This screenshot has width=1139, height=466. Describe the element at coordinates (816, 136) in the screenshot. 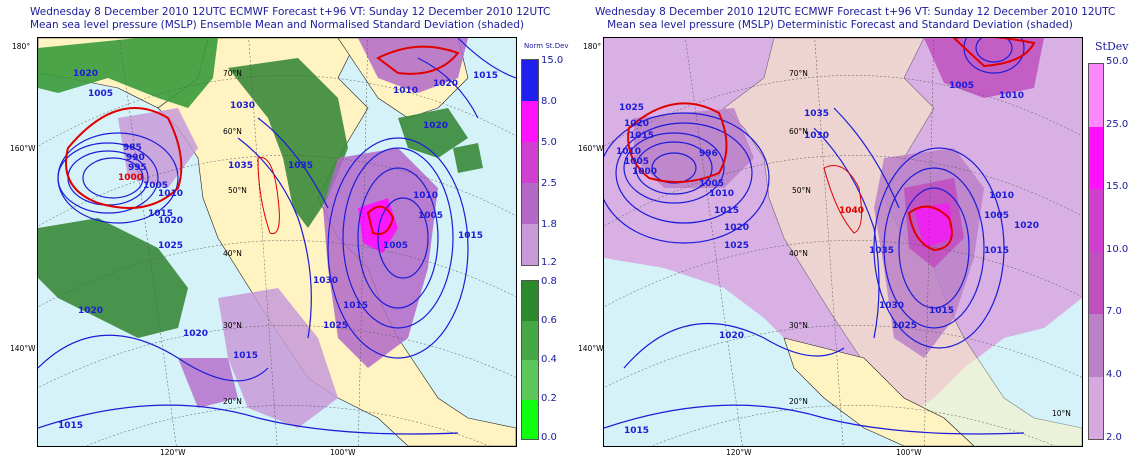

I see `isobar-label: 1030` at that location.